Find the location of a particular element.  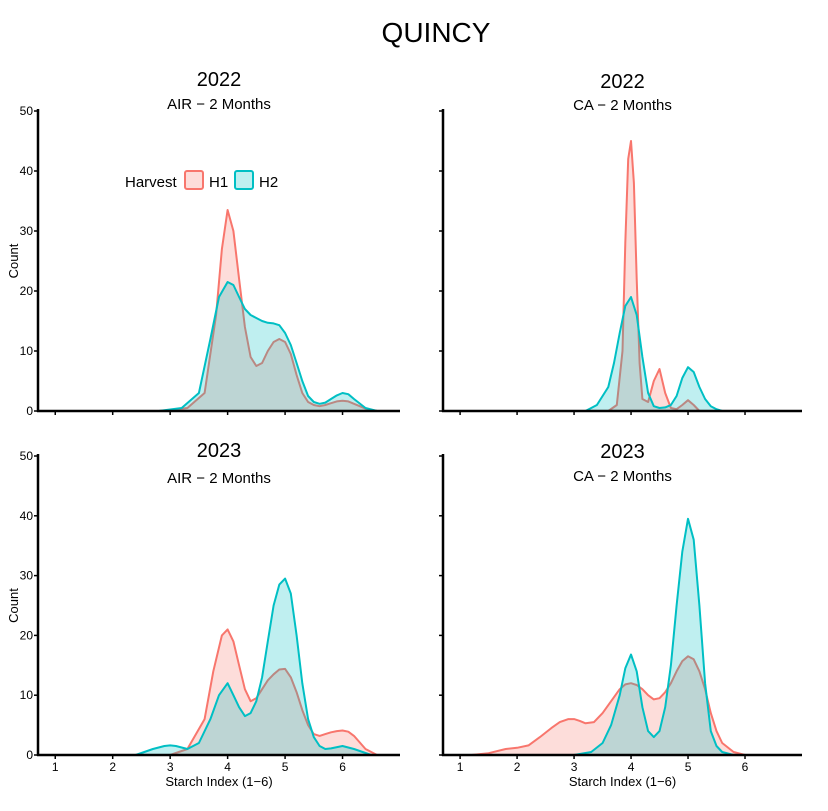

legend: Harvest H1 H2 is located at coordinates (201, 180).